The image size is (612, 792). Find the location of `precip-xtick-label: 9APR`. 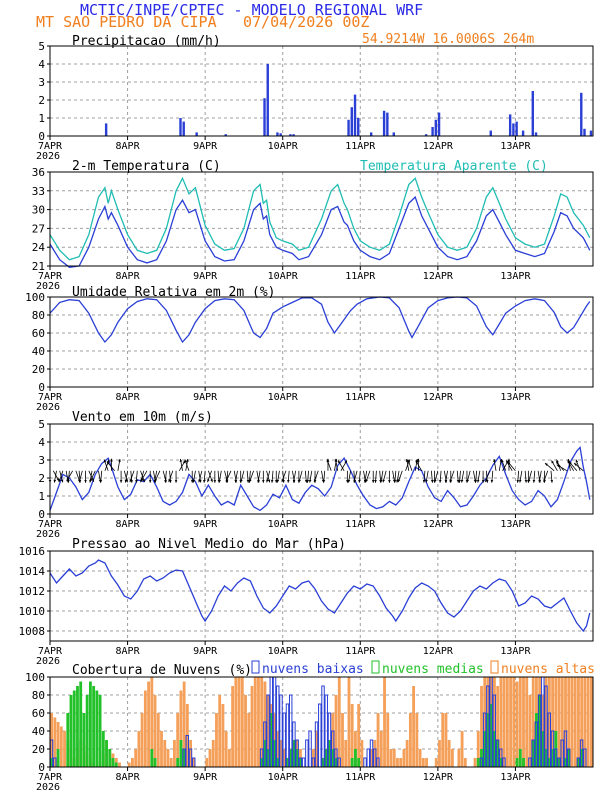

precip-xtick-label: 9APR is located at coordinates (205, 146).